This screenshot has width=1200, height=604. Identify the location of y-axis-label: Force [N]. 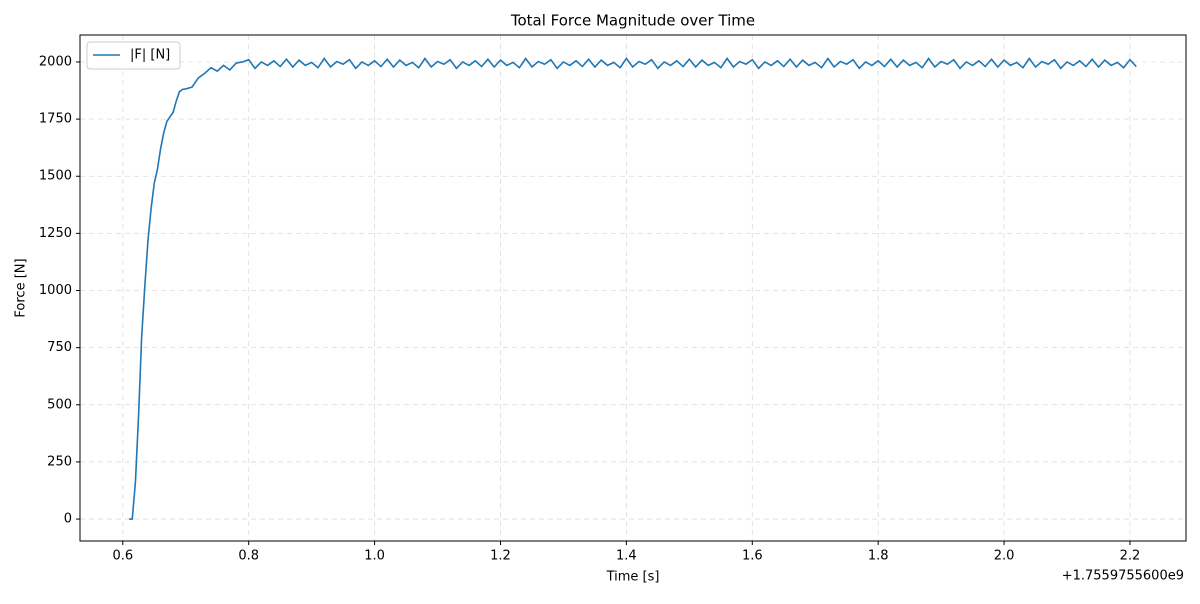
(21, 287).